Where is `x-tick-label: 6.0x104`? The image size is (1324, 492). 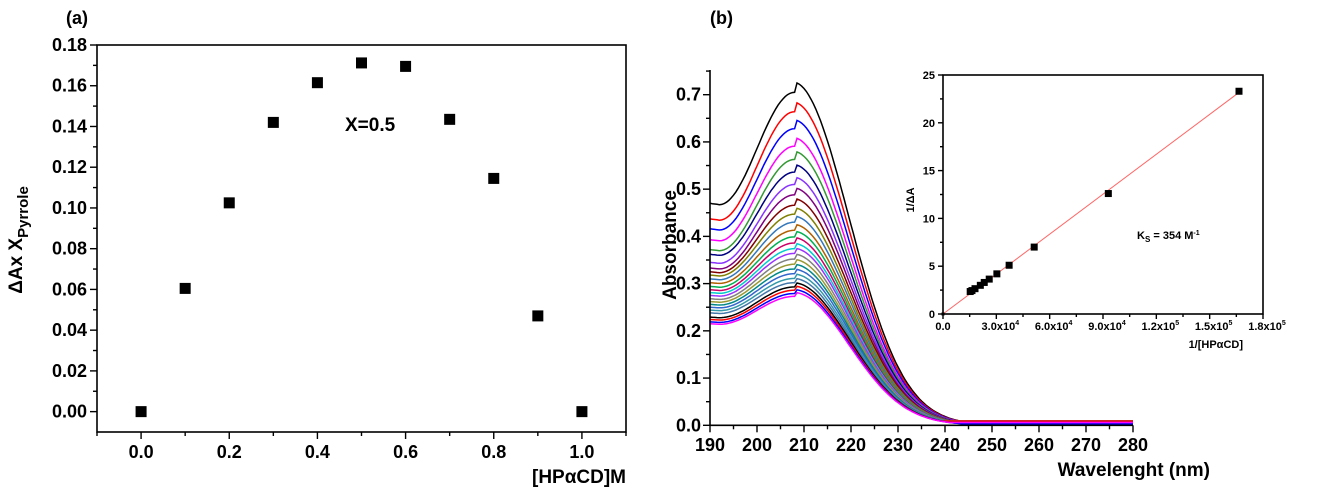 x-tick-label: 6.0x104 is located at coordinates (1054, 326).